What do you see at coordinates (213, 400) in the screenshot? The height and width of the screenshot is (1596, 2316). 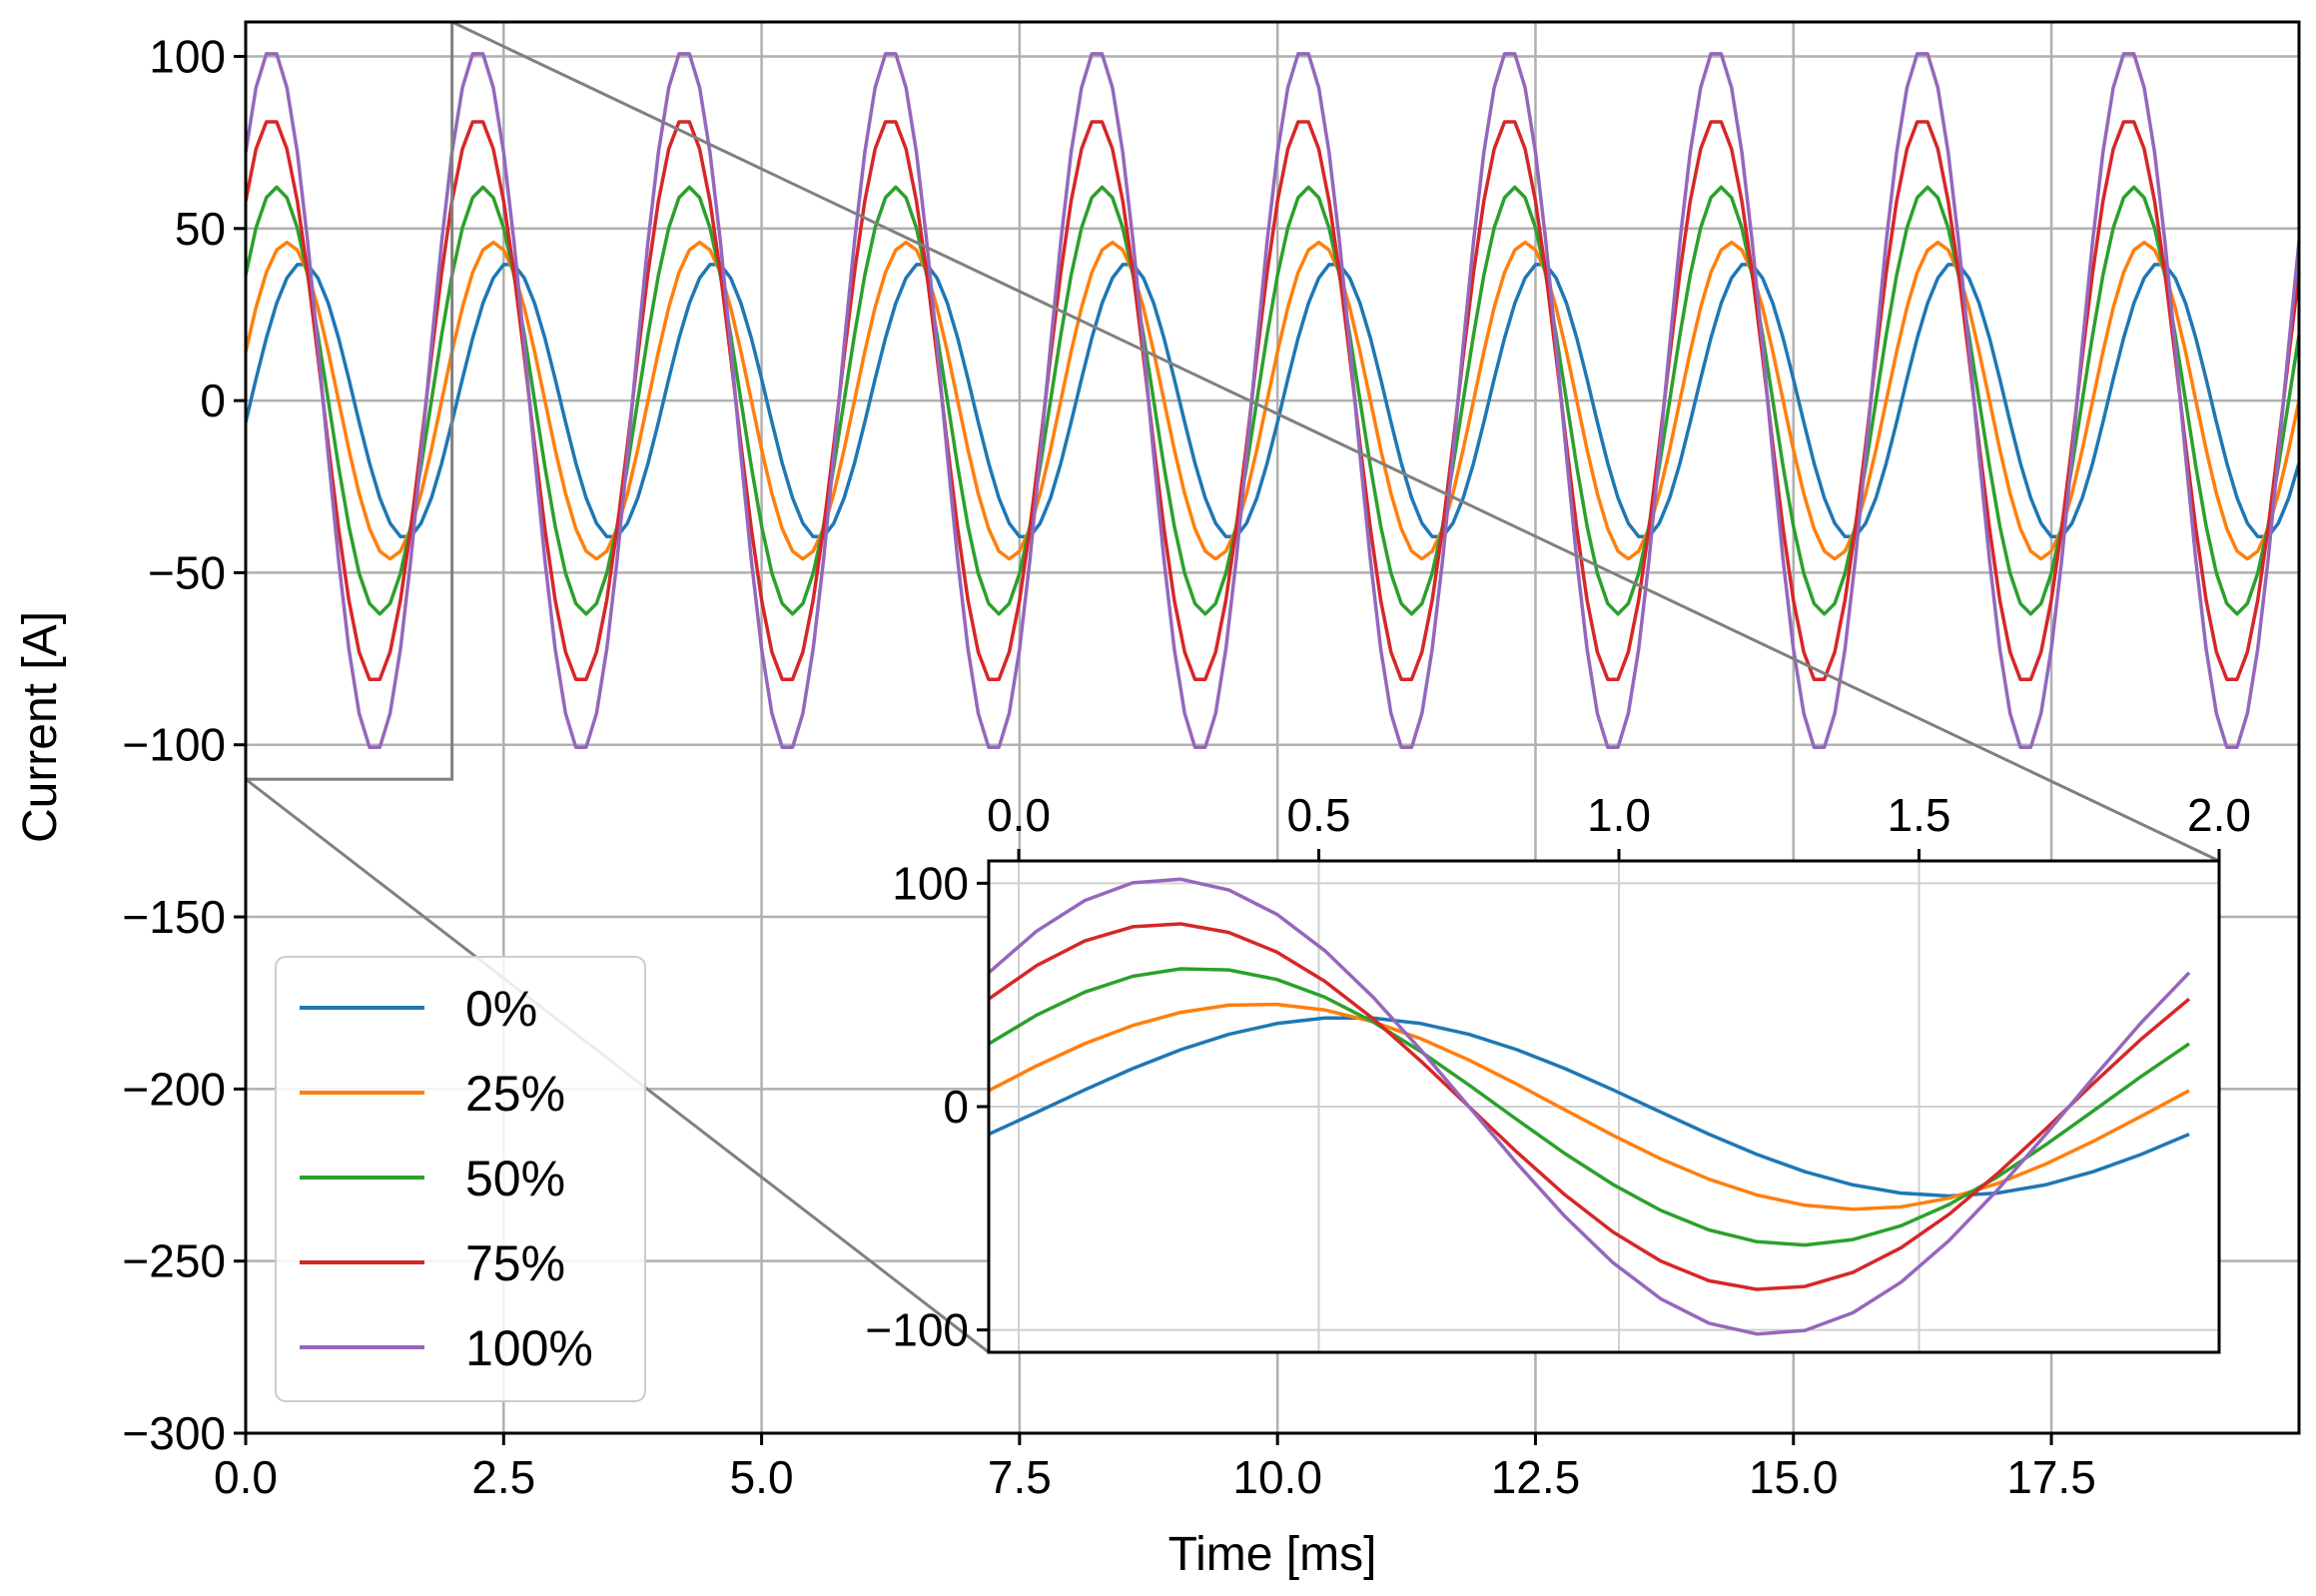 I see `y-tick-label-2: 0` at bounding box center [213, 400].